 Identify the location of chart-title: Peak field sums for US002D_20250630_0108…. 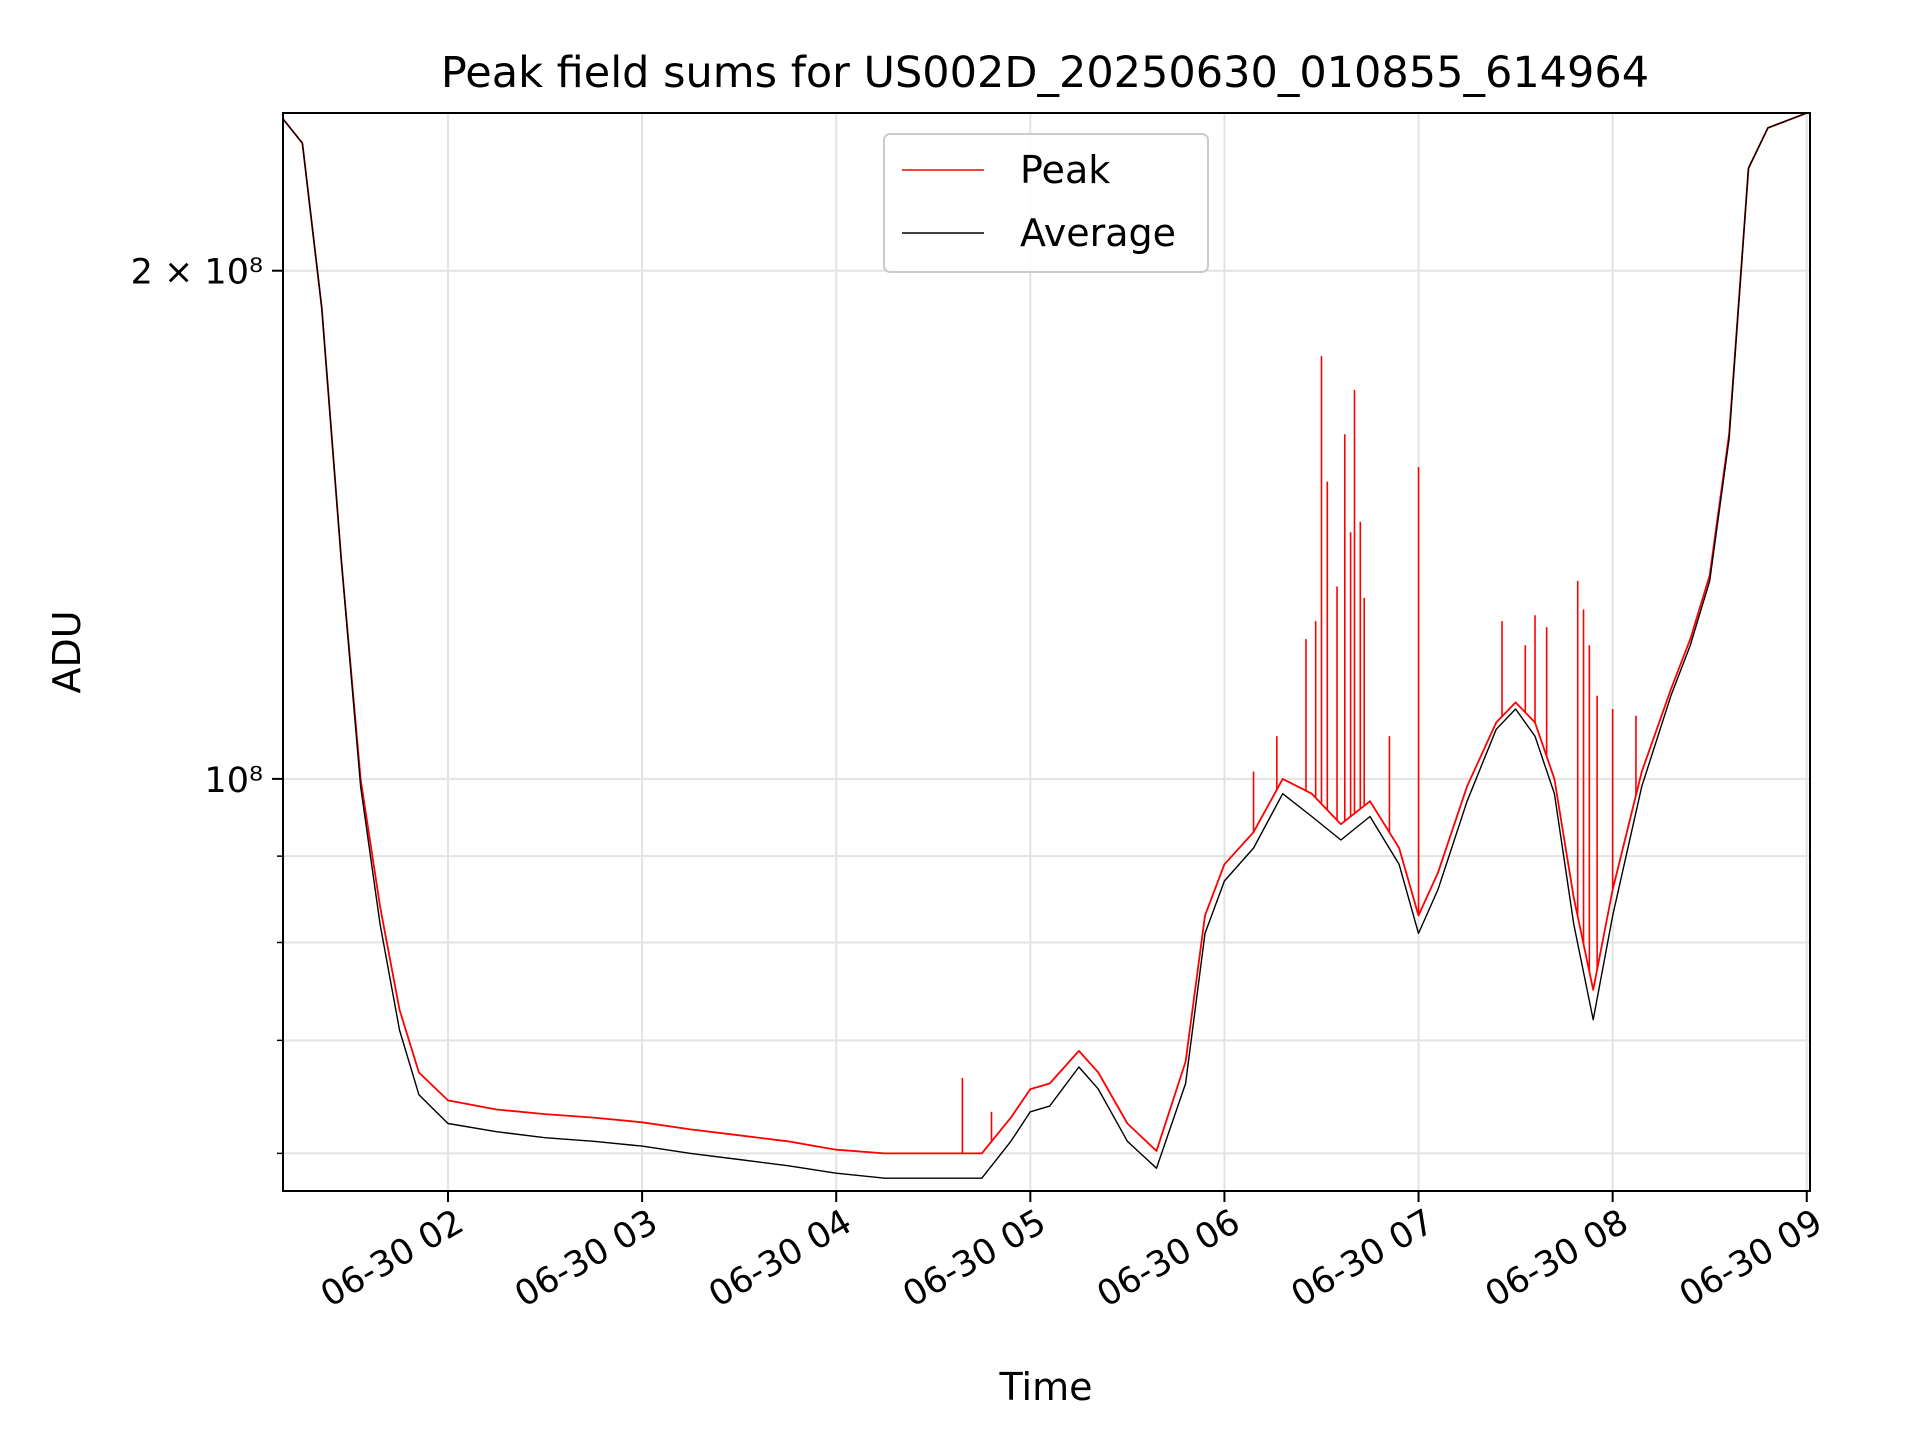
(1045, 73).